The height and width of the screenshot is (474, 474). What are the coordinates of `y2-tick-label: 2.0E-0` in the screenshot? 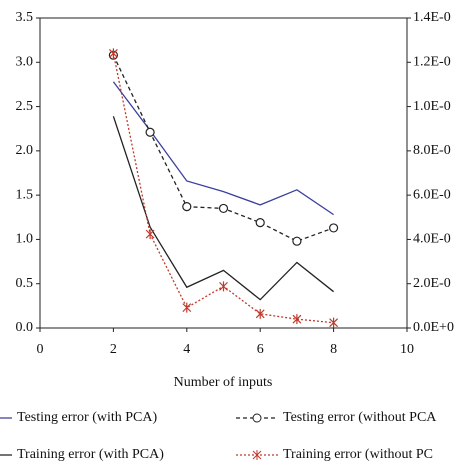 It's located at (432, 283).